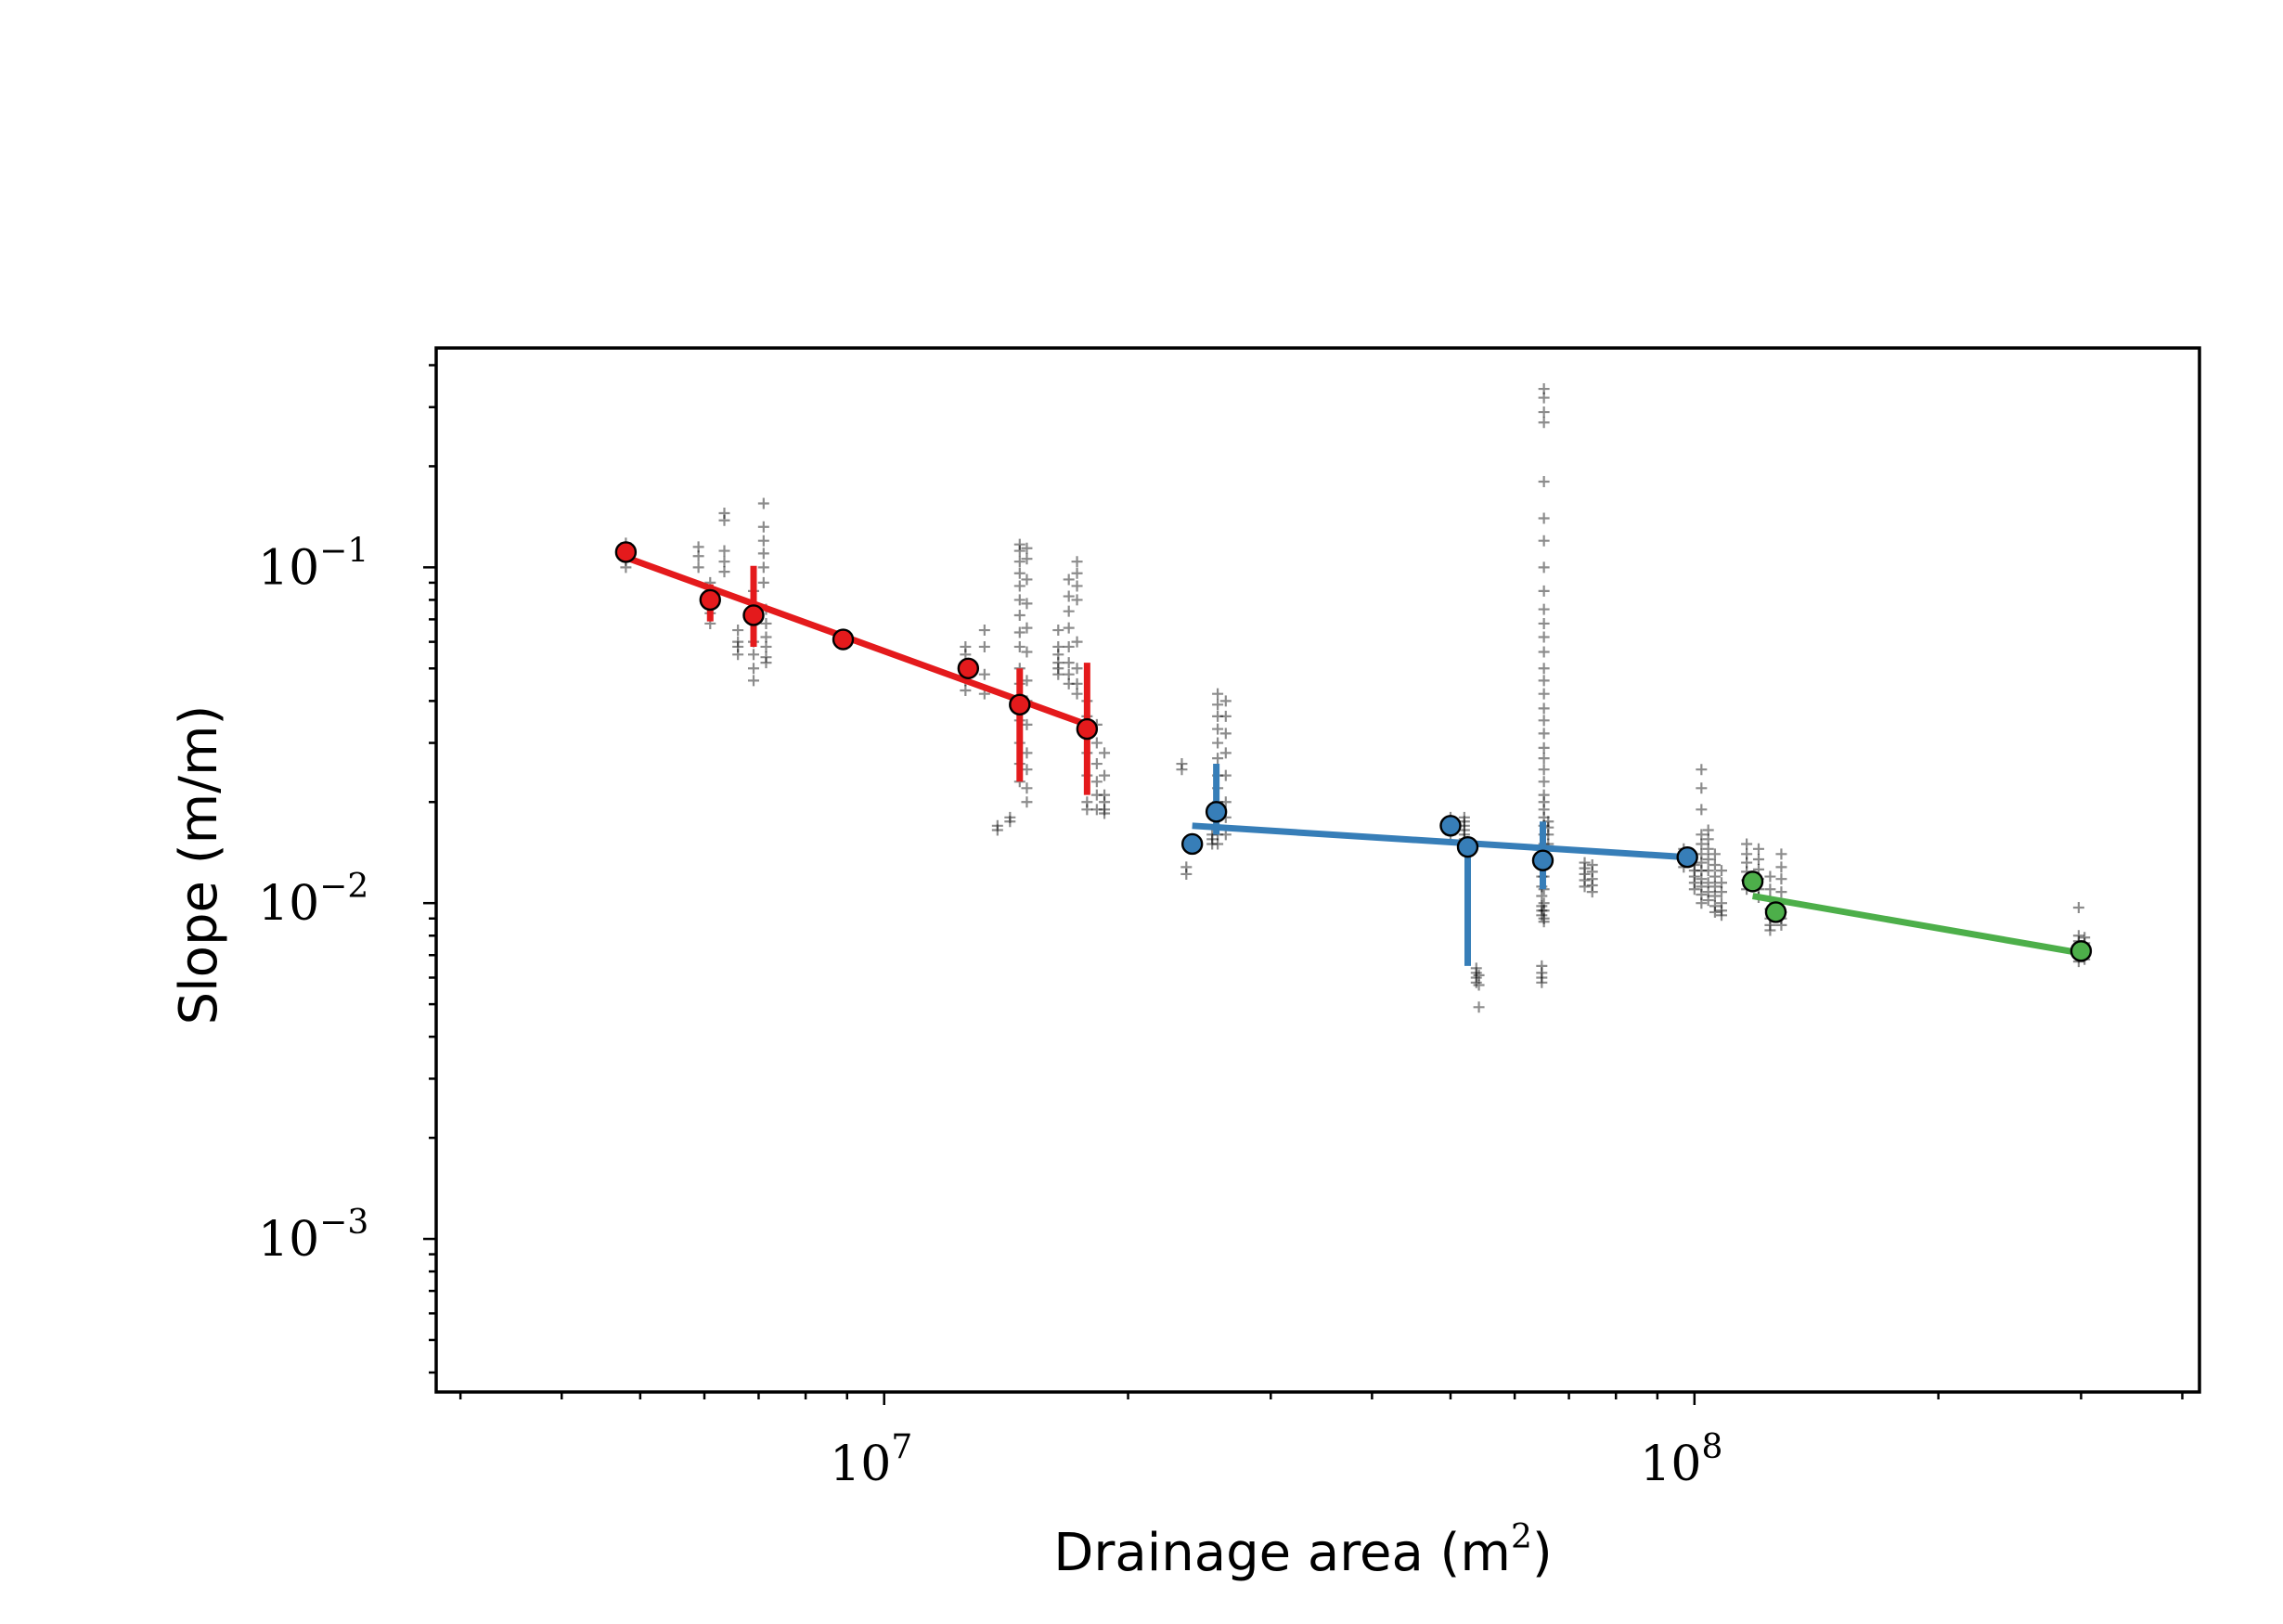  Describe the element at coordinates (1302, 1551) in the screenshot. I see `x-axis-label: Drainage area (m2)` at that location.